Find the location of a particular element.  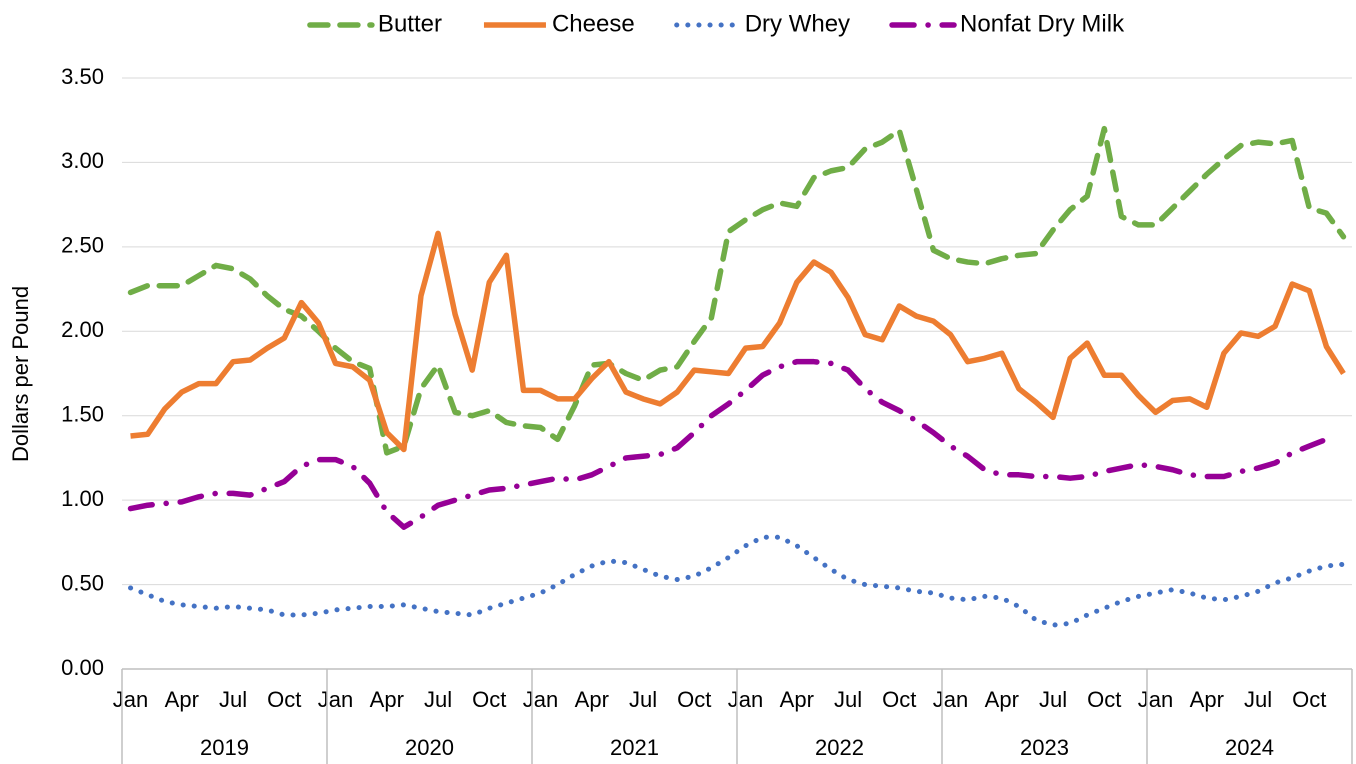

year-label: 2020 is located at coordinates (429, 747).